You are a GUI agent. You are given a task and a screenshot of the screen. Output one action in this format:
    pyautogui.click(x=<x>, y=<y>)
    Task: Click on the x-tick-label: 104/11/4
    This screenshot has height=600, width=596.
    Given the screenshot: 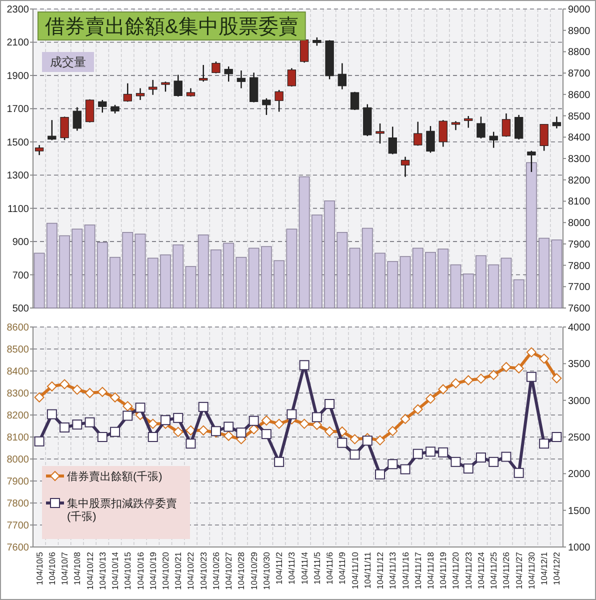 What is the action you would take?
    pyautogui.click(x=304, y=568)
    